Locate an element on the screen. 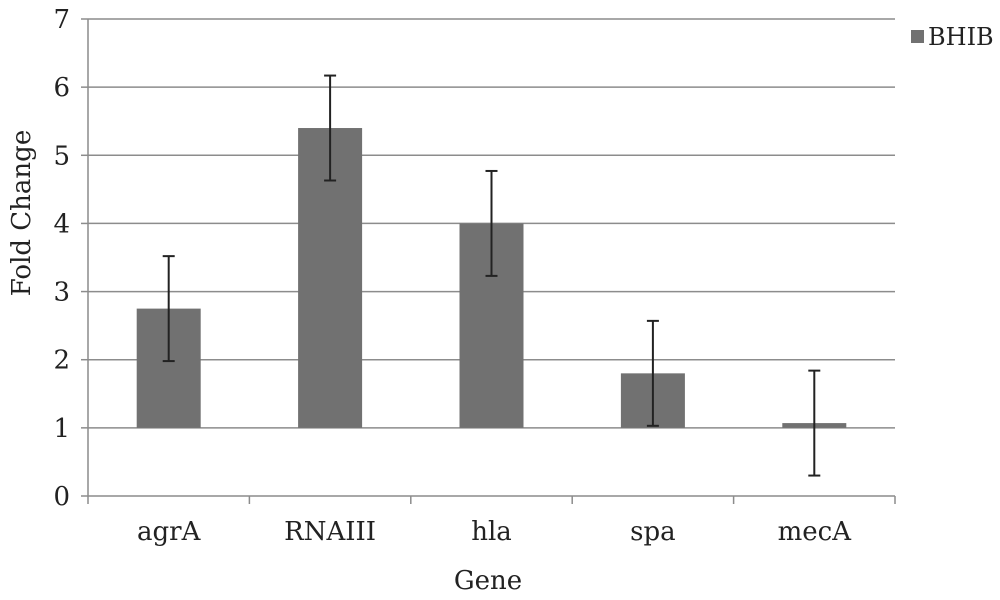  y-tick-label-4: 4 is located at coordinates (61, 224).